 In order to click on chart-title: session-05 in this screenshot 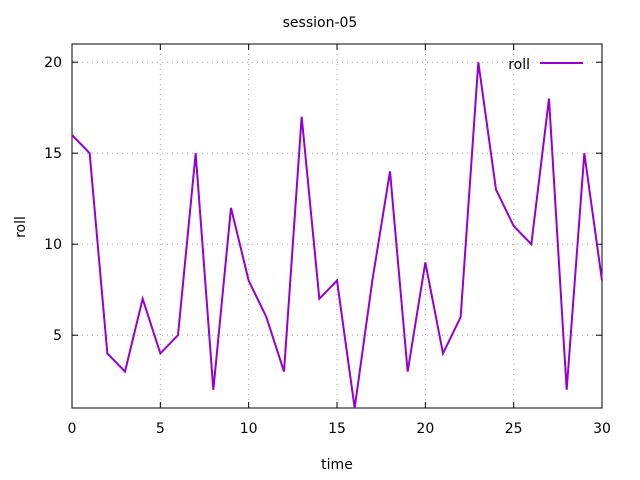, I will do `click(320, 23)`.